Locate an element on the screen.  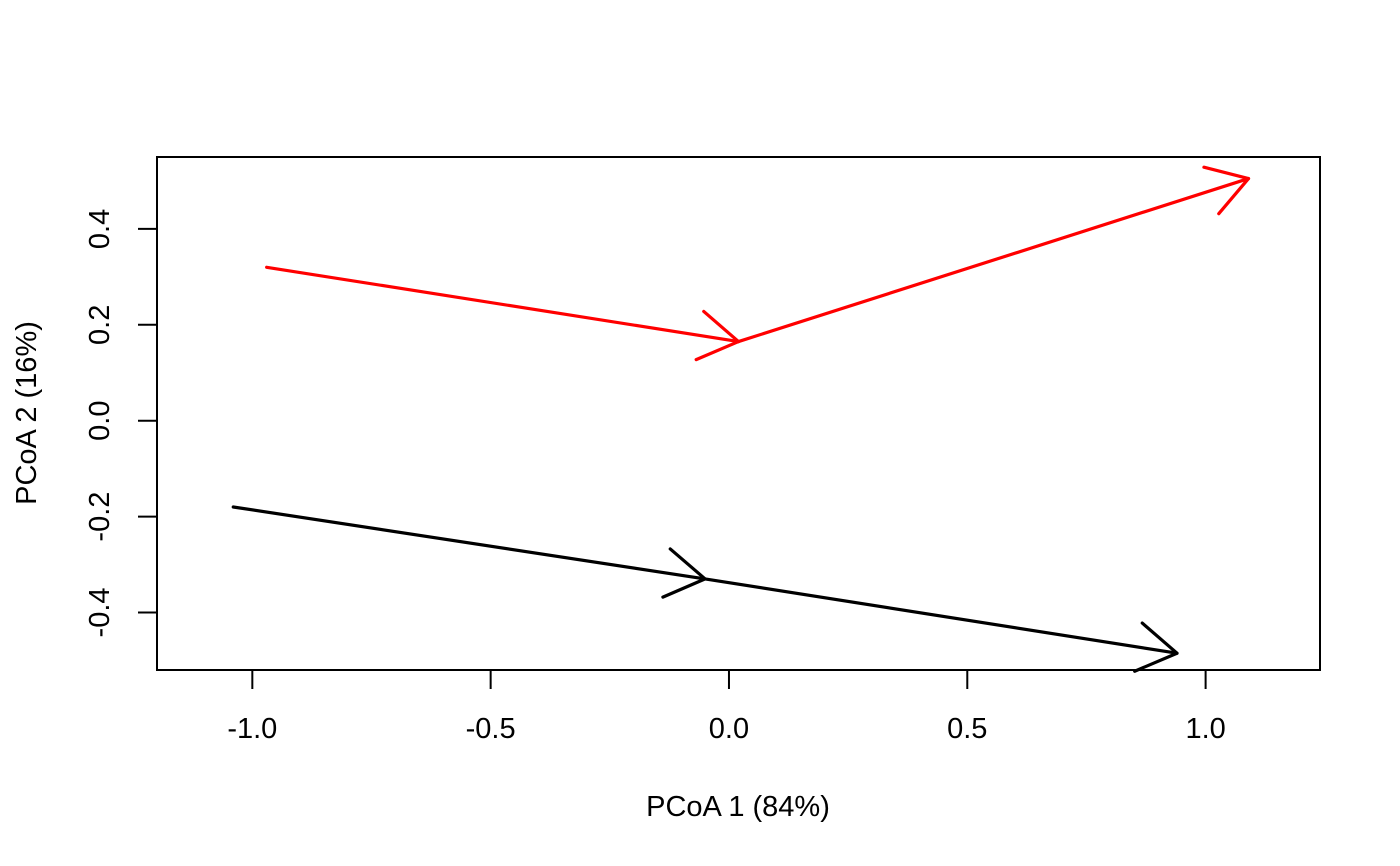
x-tick-label: -1.0 is located at coordinates (252, 729).